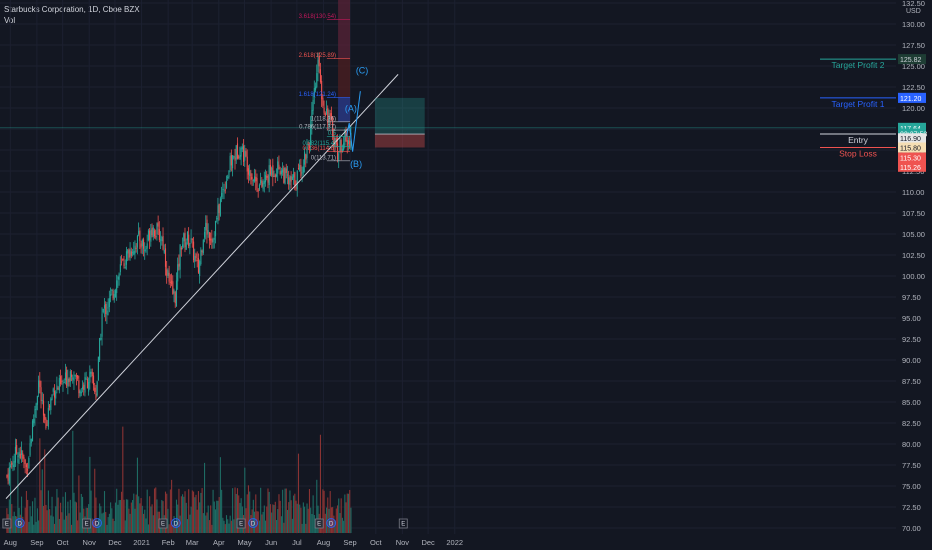 This screenshot has width=932, height=550. Describe the element at coordinates (353, 121) in the screenshot. I see `wave-path` at that location.